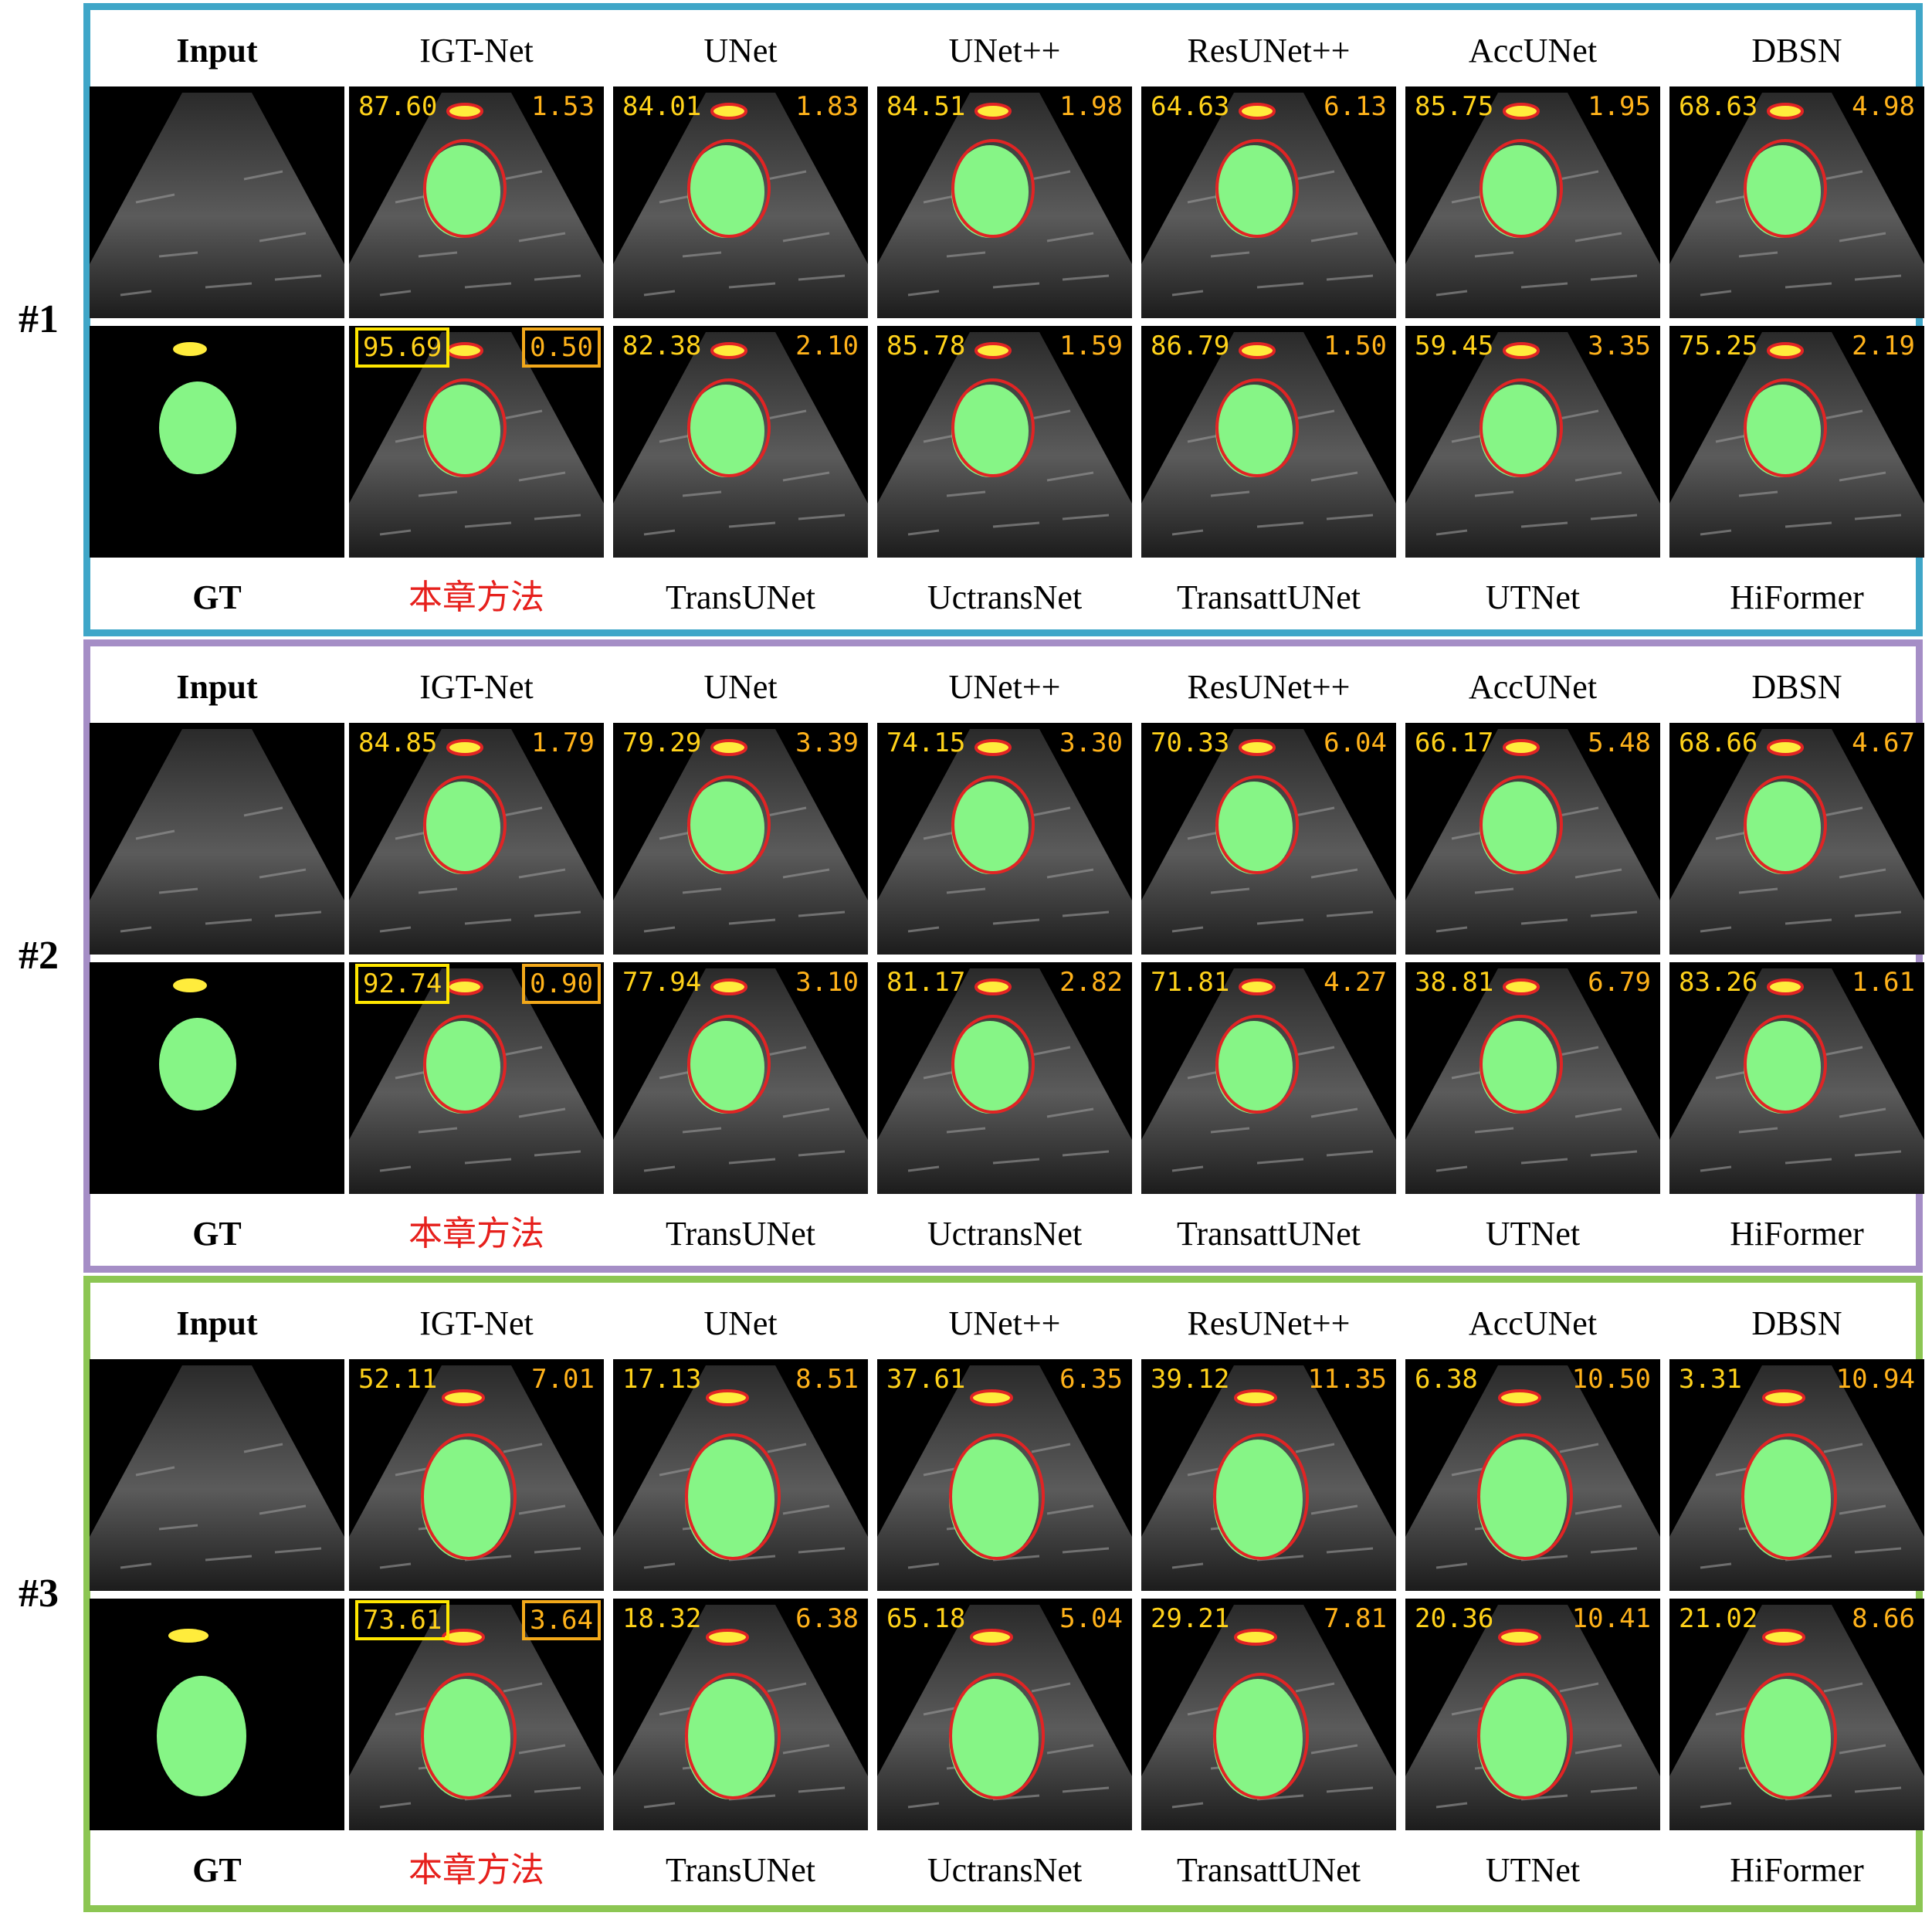  Describe the element at coordinates (1355, 742) in the screenshot. I see `hausdorff-distance: 6.04` at that location.